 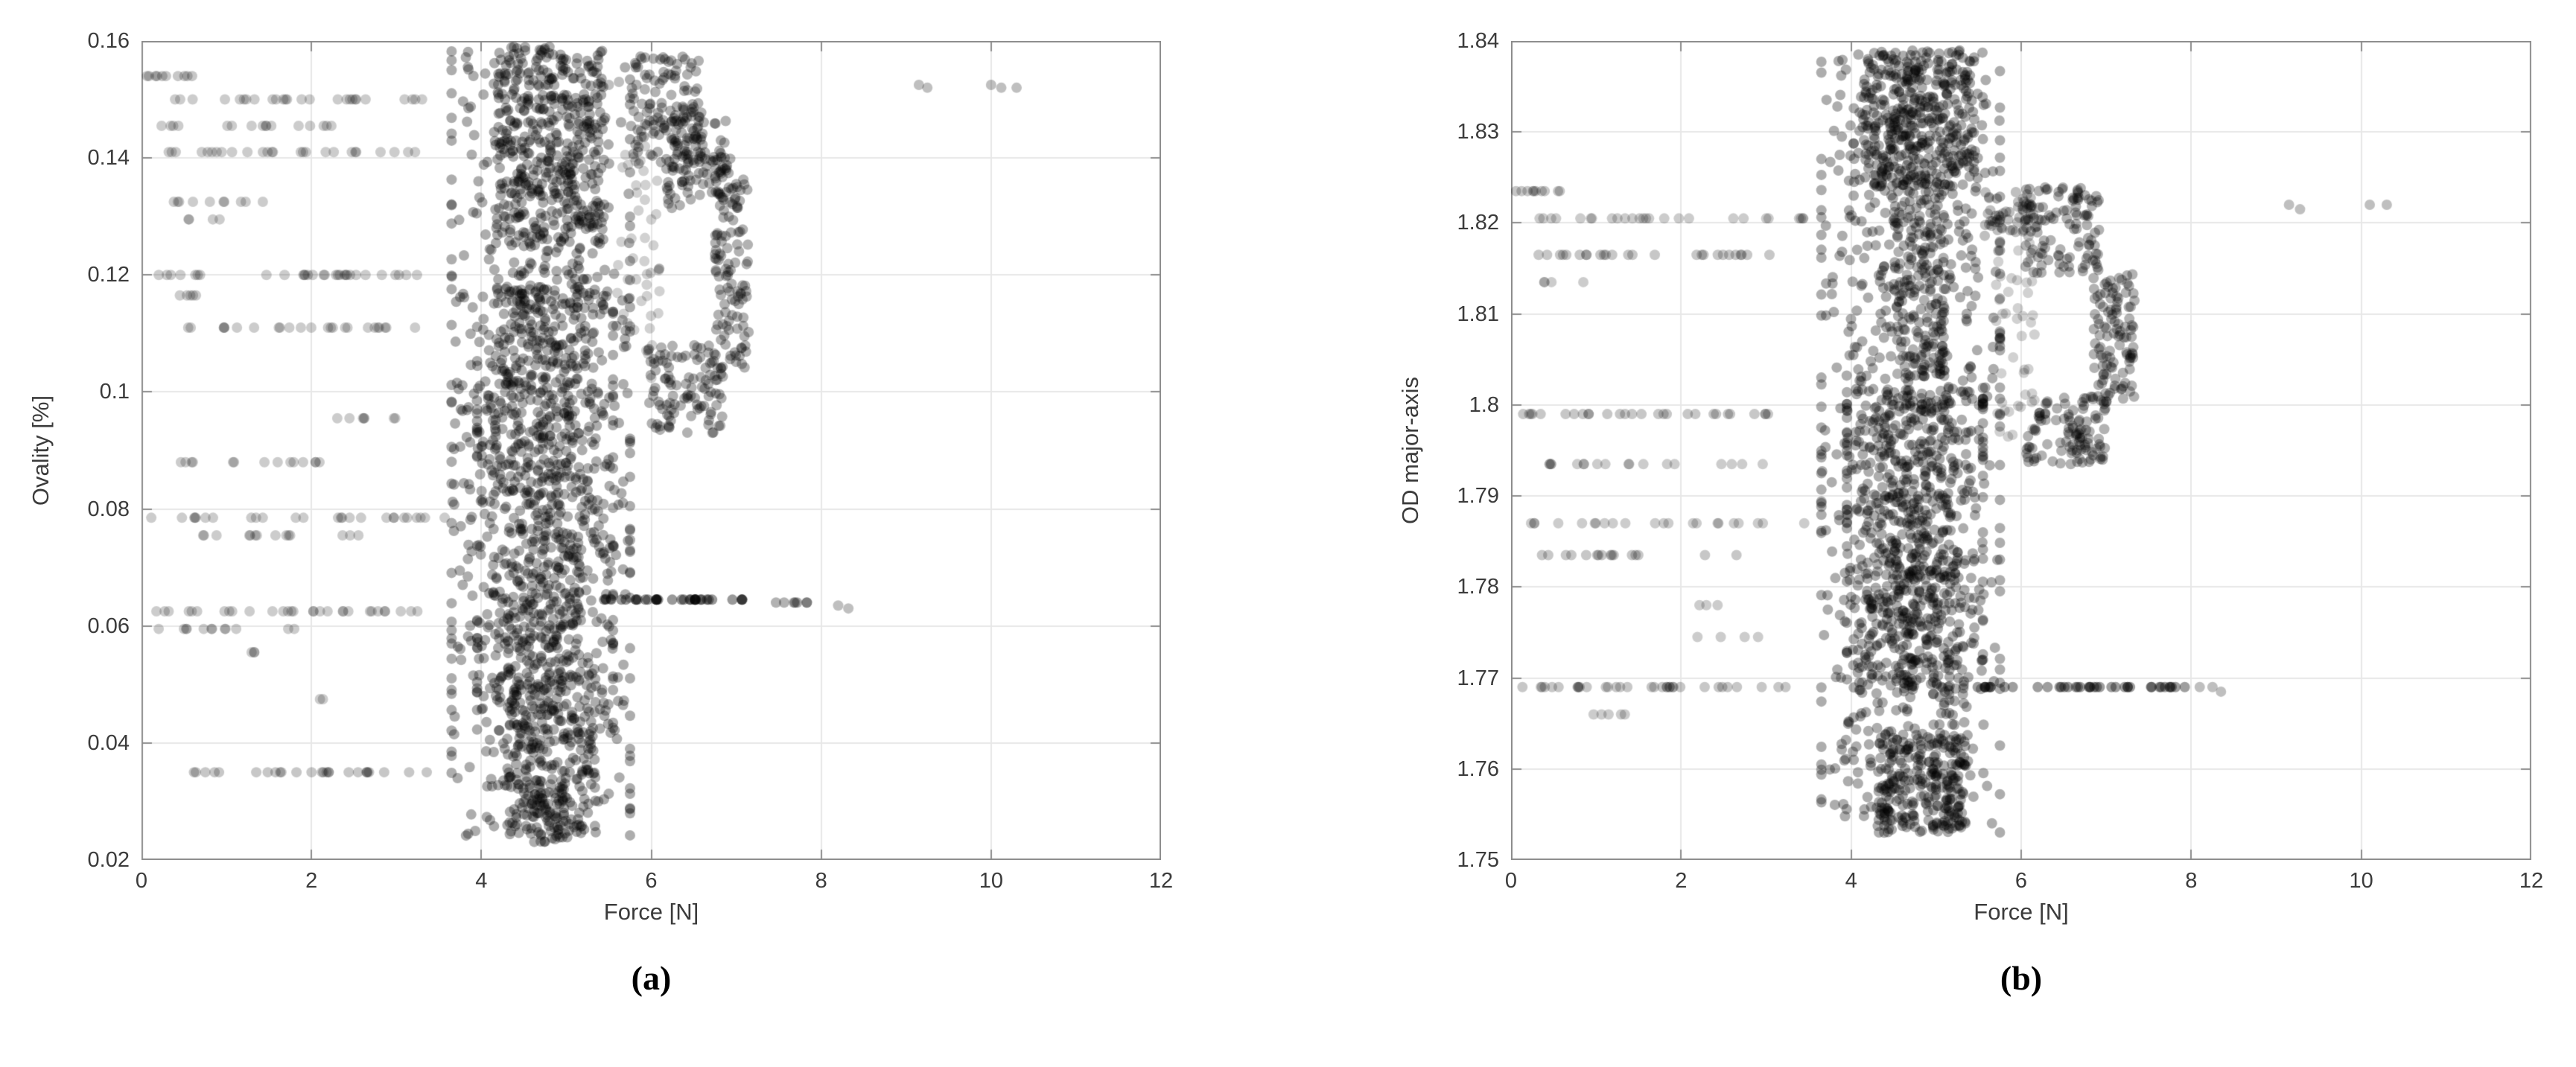 What do you see at coordinates (1478, 41) in the screenshot?
I see `y-tick-label: 1.84` at bounding box center [1478, 41].